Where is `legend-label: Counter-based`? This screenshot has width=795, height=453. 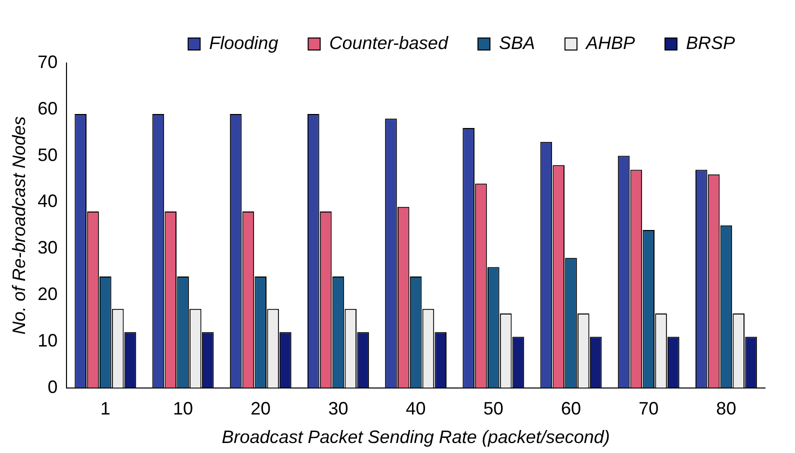
legend-label: Counter-based is located at coordinates (389, 43).